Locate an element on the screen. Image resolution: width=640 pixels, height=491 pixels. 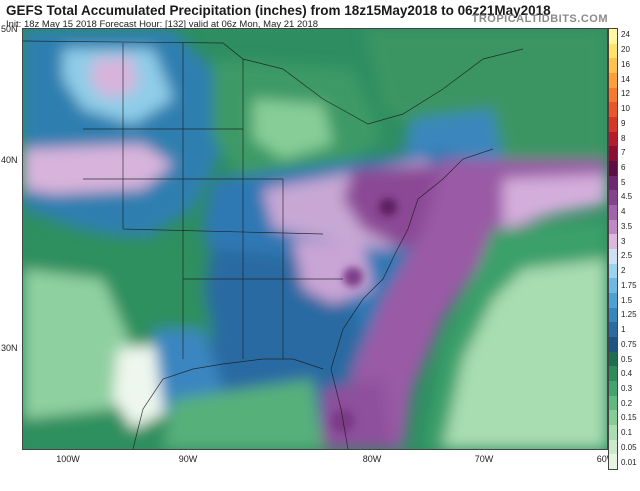
us-canada-border-line is located at coordinates (273, 82).